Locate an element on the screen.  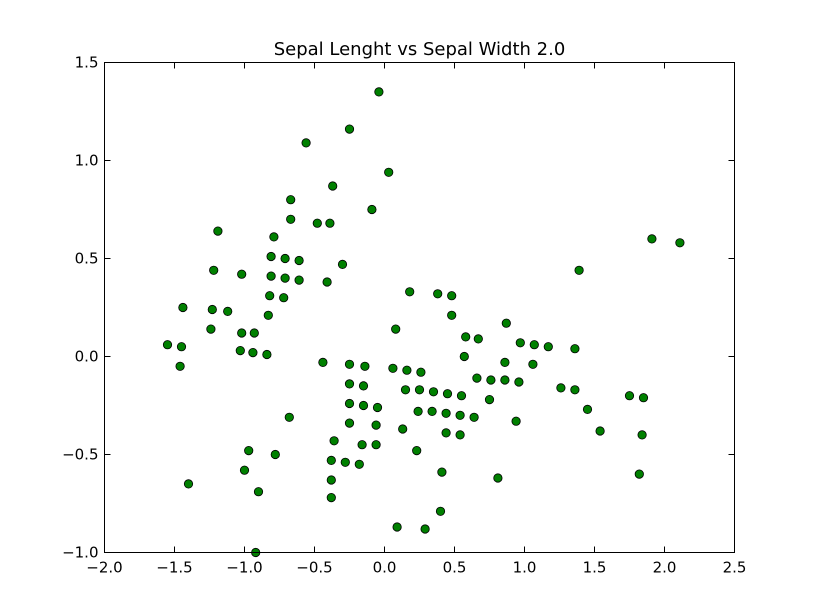
y-tick-label: 1.5 is located at coordinates (87, 63).